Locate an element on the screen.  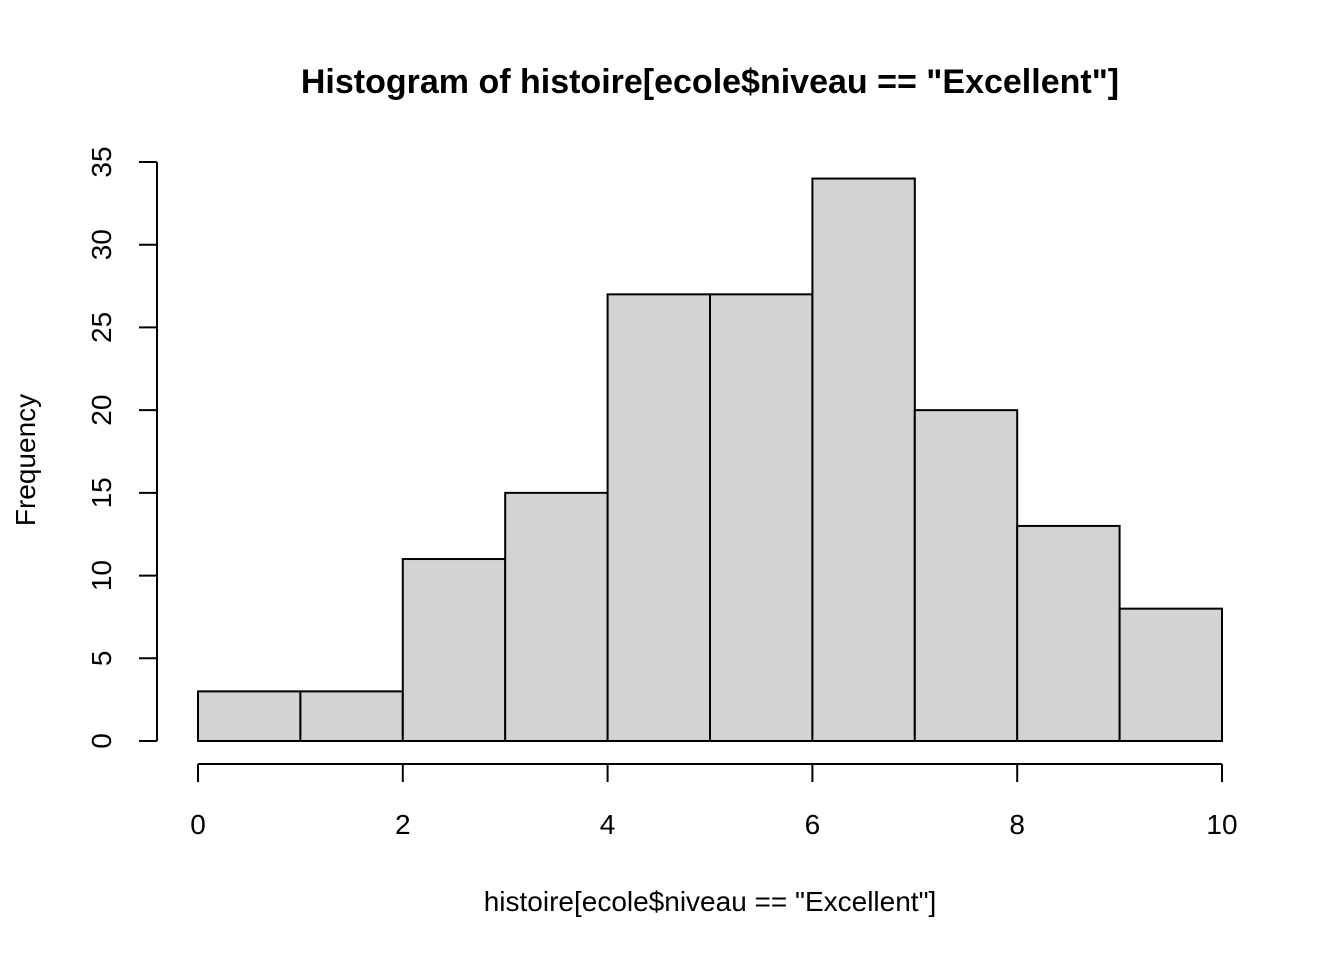
y-tick-label: 20 is located at coordinates (101, 410).